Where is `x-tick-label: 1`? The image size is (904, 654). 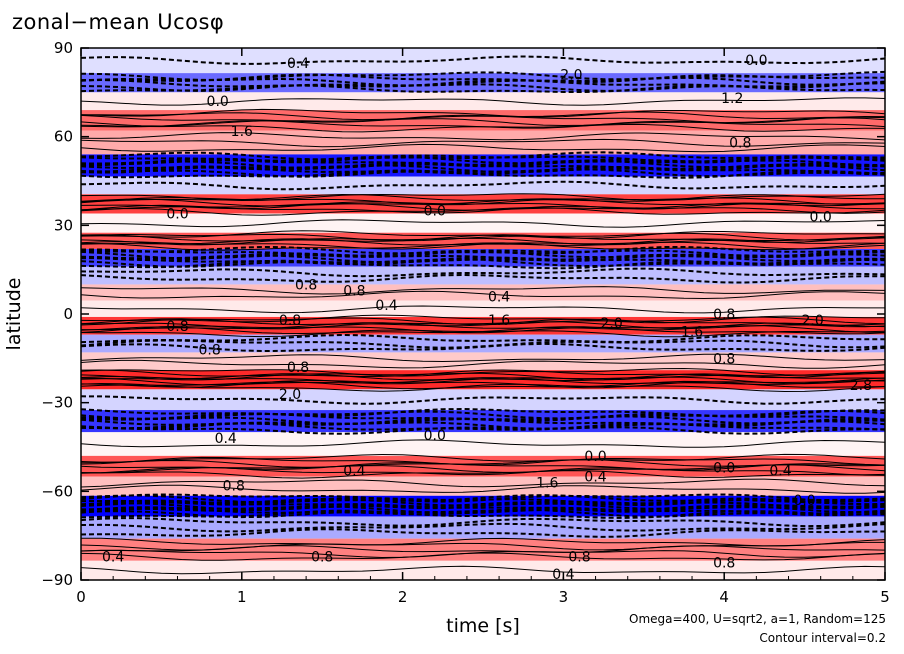 x-tick-label: 1 is located at coordinates (242, 597).